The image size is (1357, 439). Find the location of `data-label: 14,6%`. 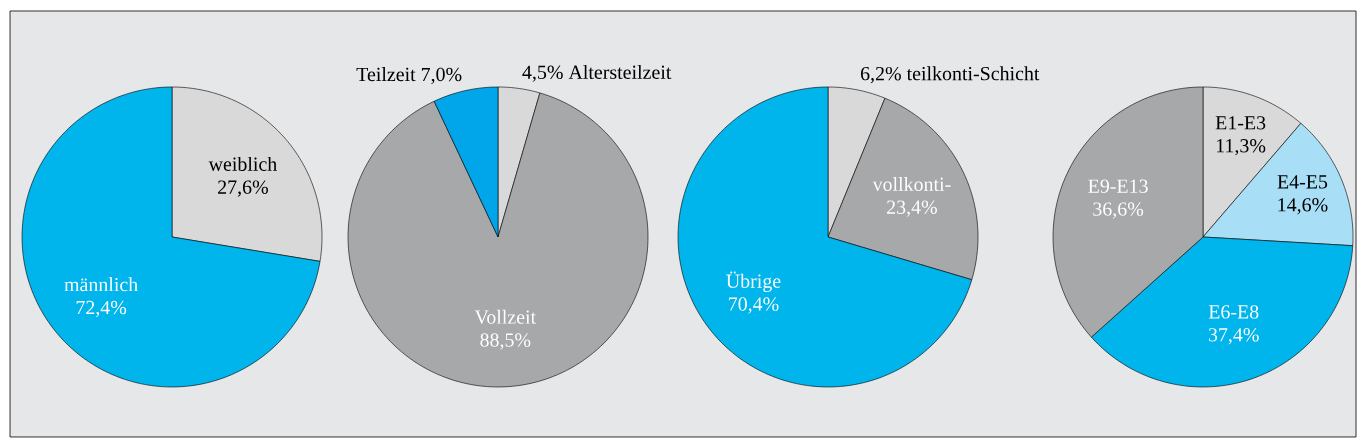

data-label: 14,6% is located at coordinates (1303, 206).